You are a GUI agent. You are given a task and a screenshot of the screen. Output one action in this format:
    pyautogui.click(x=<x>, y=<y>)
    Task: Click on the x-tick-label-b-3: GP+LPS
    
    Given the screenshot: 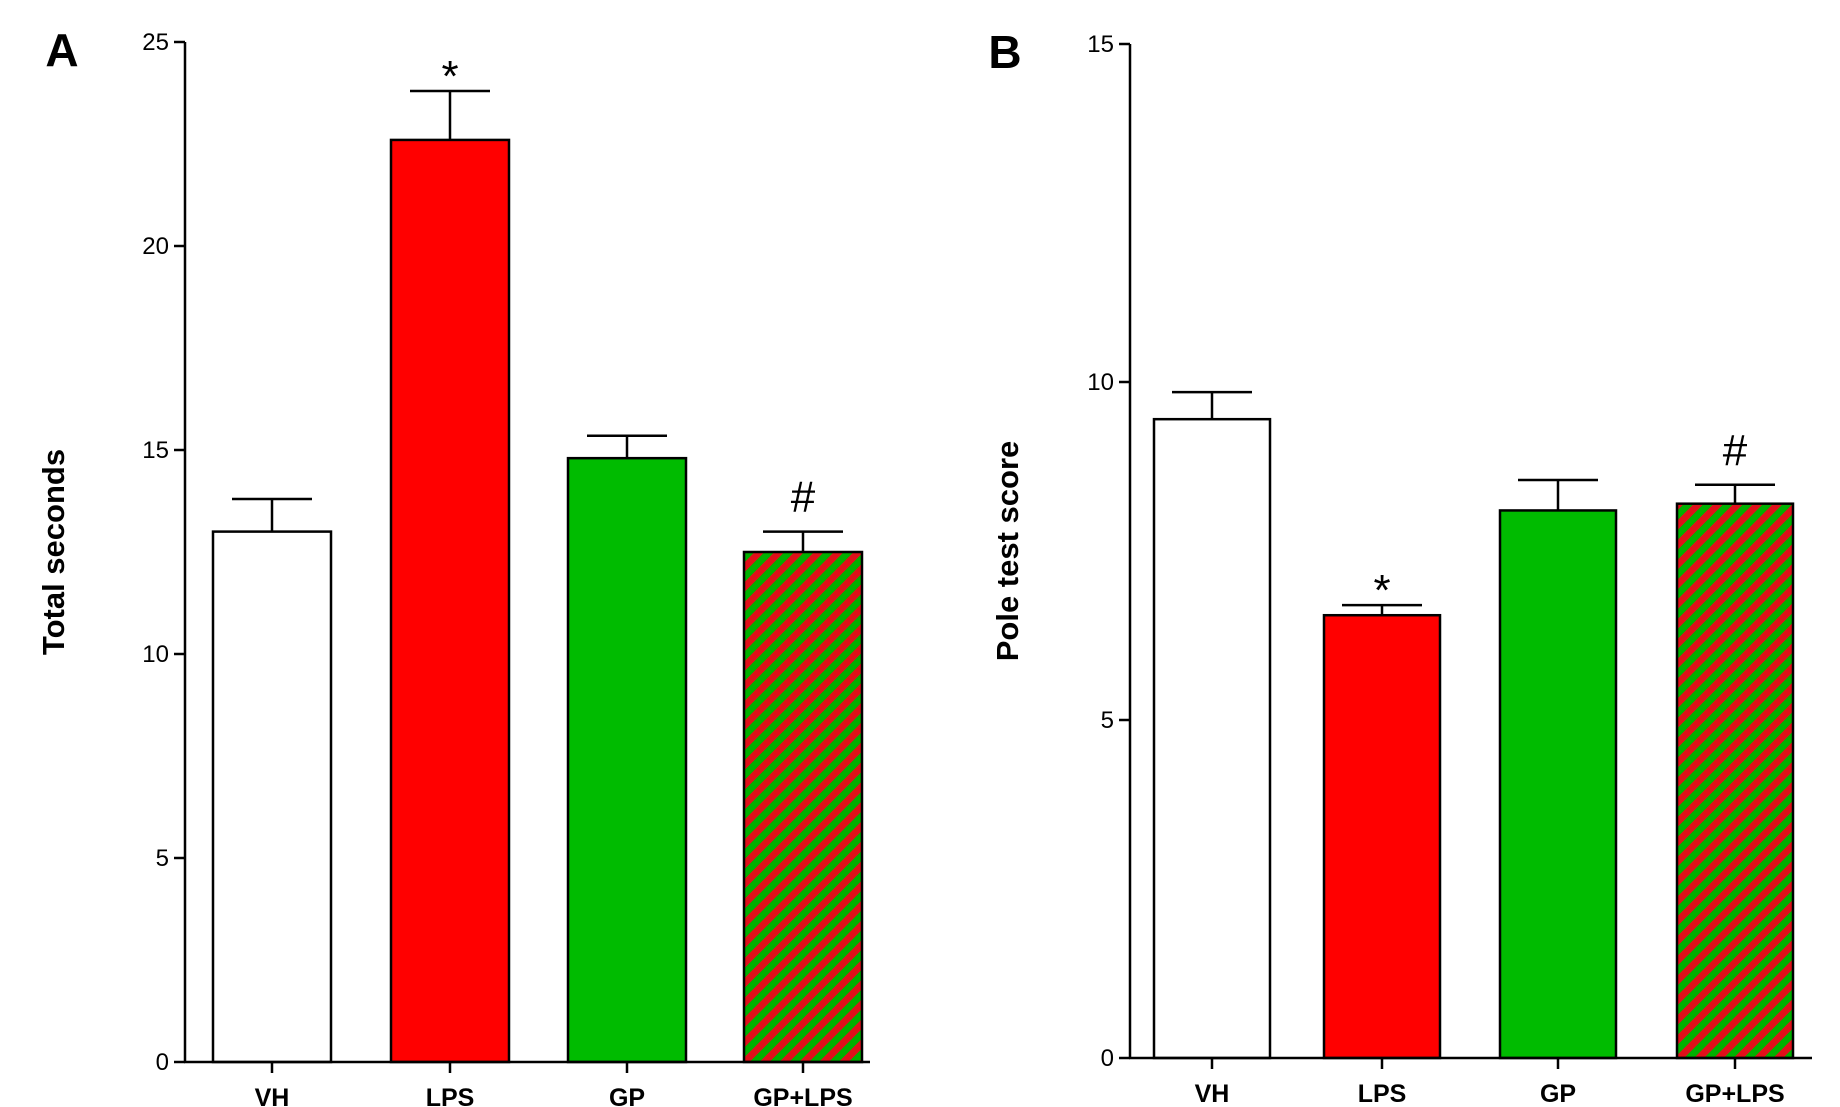 What is the action you would take?
    pyautogui.click(x=1734, y=1093)
    